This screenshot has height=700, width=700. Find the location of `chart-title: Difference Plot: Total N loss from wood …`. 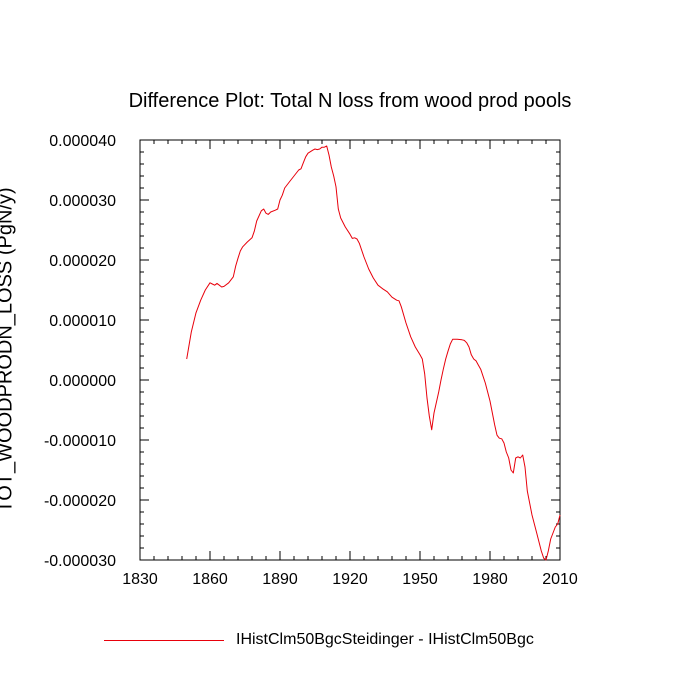

chart-title: Difference Plot: Total N loss from wood … is located at coordinates (350, 101).